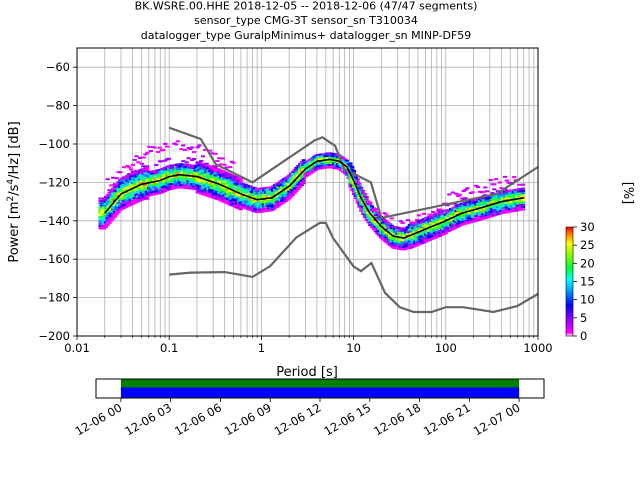 The width and height of the screenshot is (640, 480). Describe the element at coordinates (353, 267) in the screenshot. I see `noise-model-nlnm` at that location.